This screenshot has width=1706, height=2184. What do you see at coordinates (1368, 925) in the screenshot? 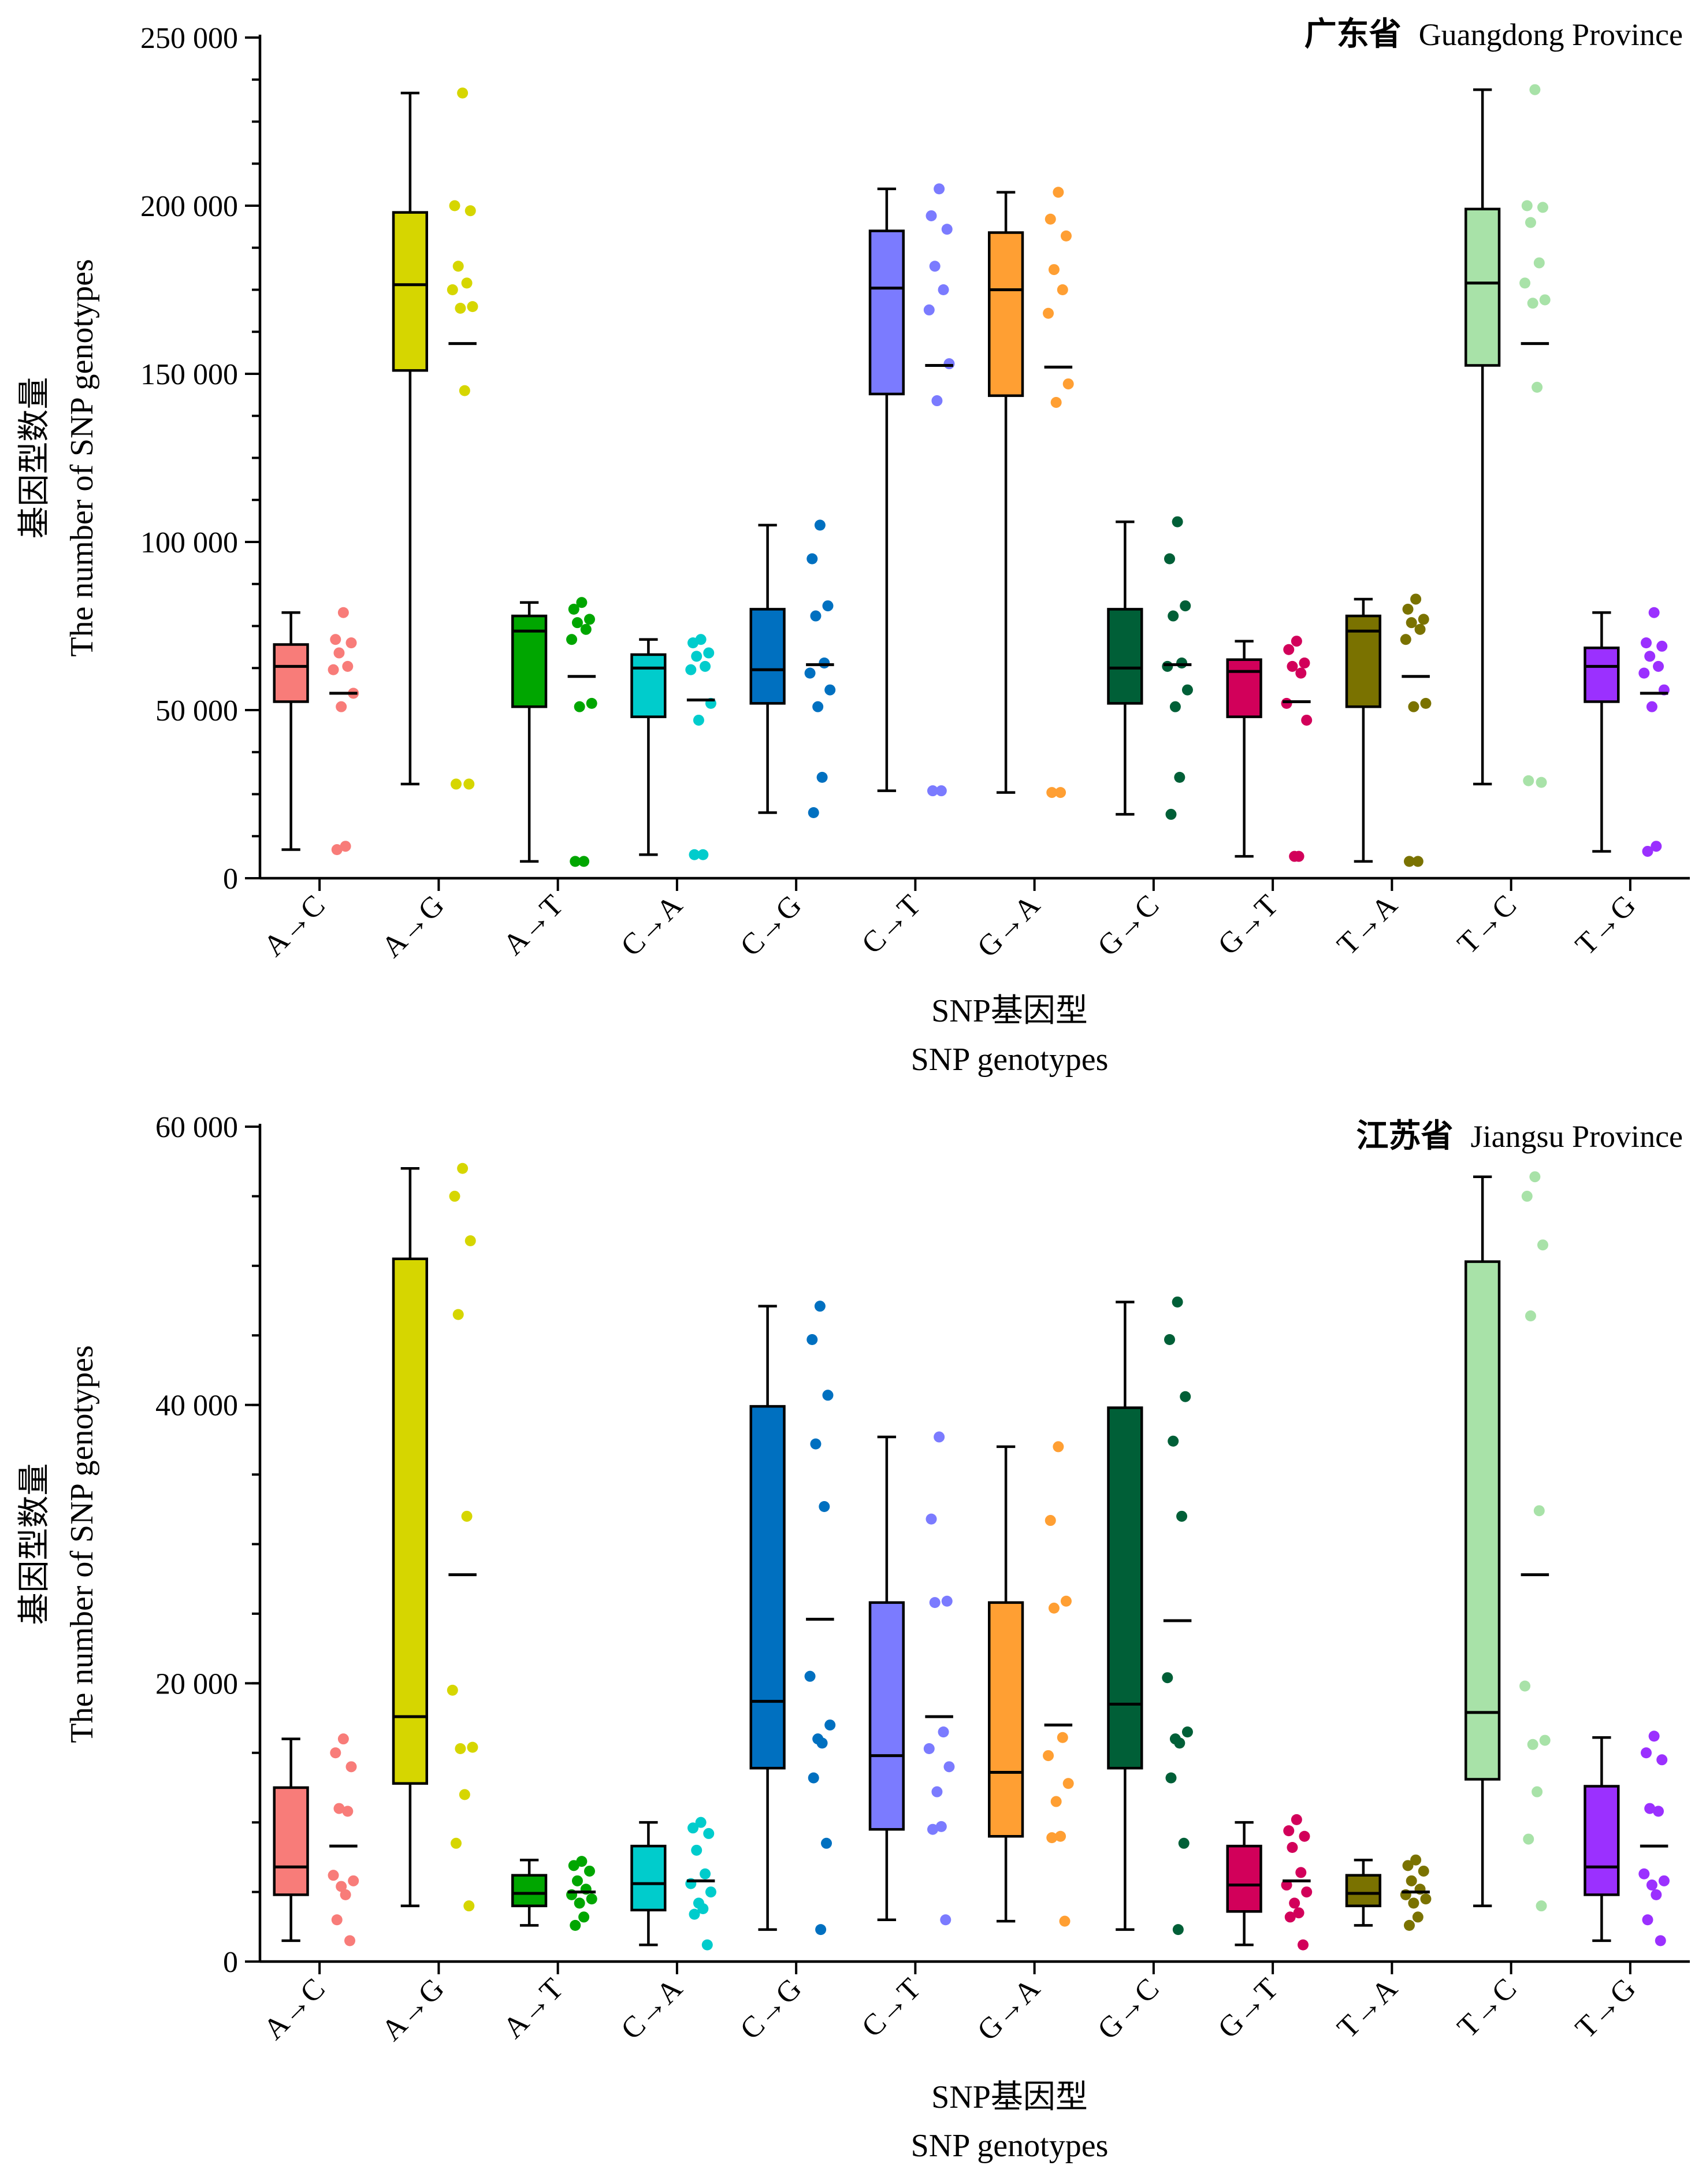
I see `x-tick-label: T→A` at bounding box center [1368, 925].